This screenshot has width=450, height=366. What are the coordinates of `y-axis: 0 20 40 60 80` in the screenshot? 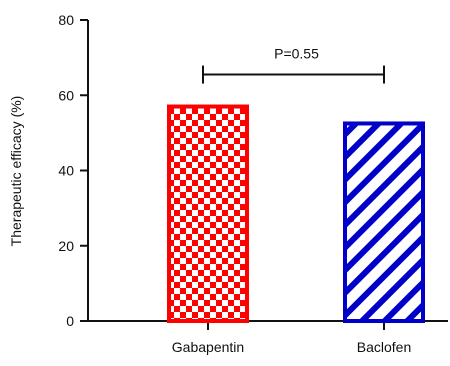 It's located at (73, 170).